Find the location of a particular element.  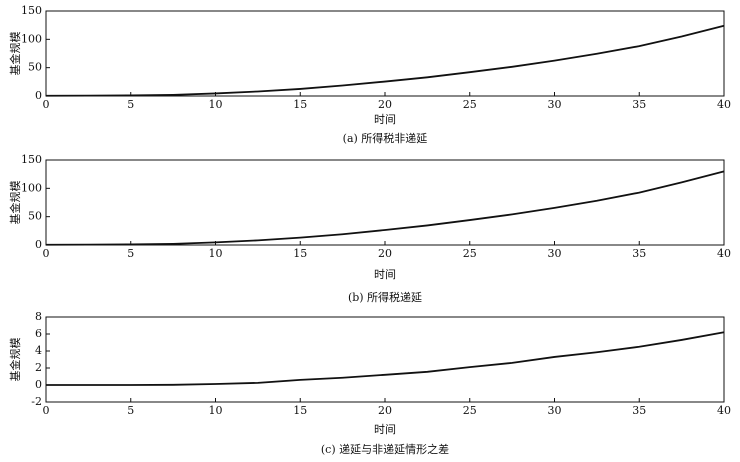

y-tick-label: 2 is located at coordinates (38, 367).